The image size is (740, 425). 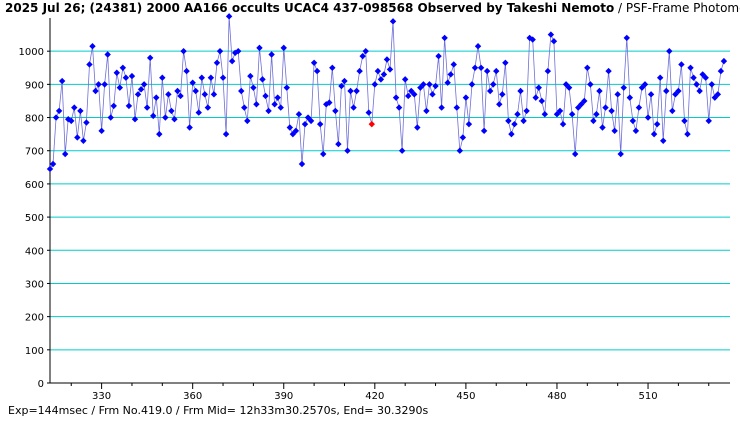 What do you see at coordinates (34, 251) in the screenshot?
I see `y-tick-label-400: 400` at bounding box center [34, 251].